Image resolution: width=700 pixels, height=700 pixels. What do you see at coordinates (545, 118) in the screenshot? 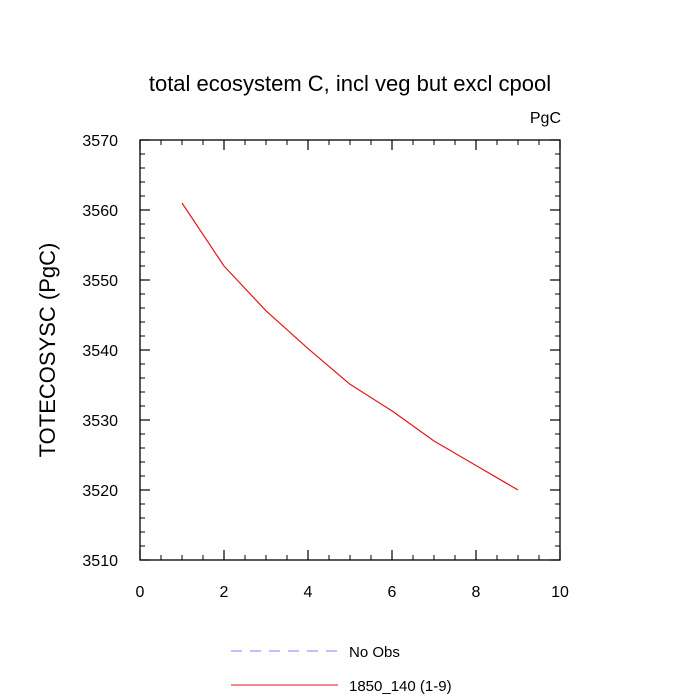
I see `units-label: PgC` at bounding box center [545, 118].